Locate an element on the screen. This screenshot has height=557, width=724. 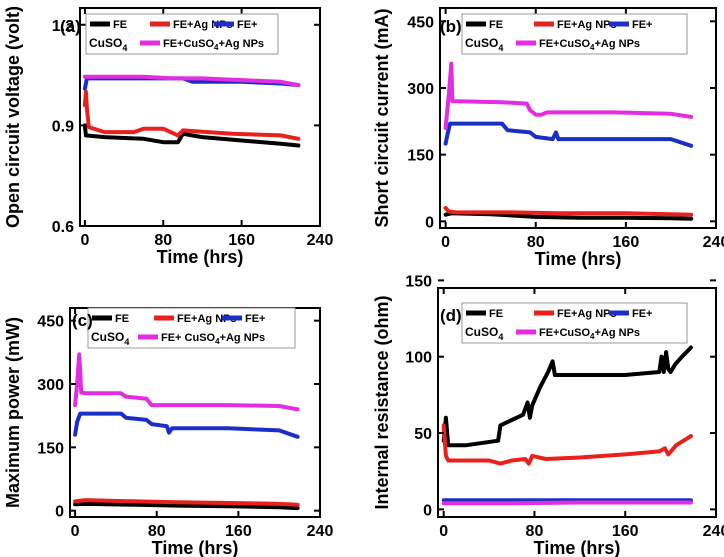
y-tick-label: 0.9 is located at coordinates (63, 126).